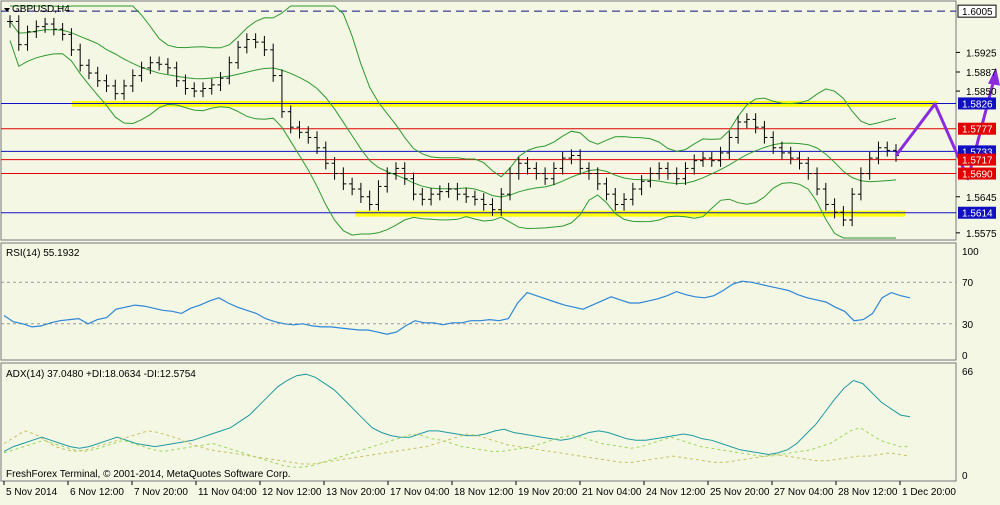 The width and height of the screenshot is (1000, 505). What do you see at coordinates (929, 492) in the screenshot?
I see `time-axis-label: 1 Dec 20:00` at bounding box center [929, 492].